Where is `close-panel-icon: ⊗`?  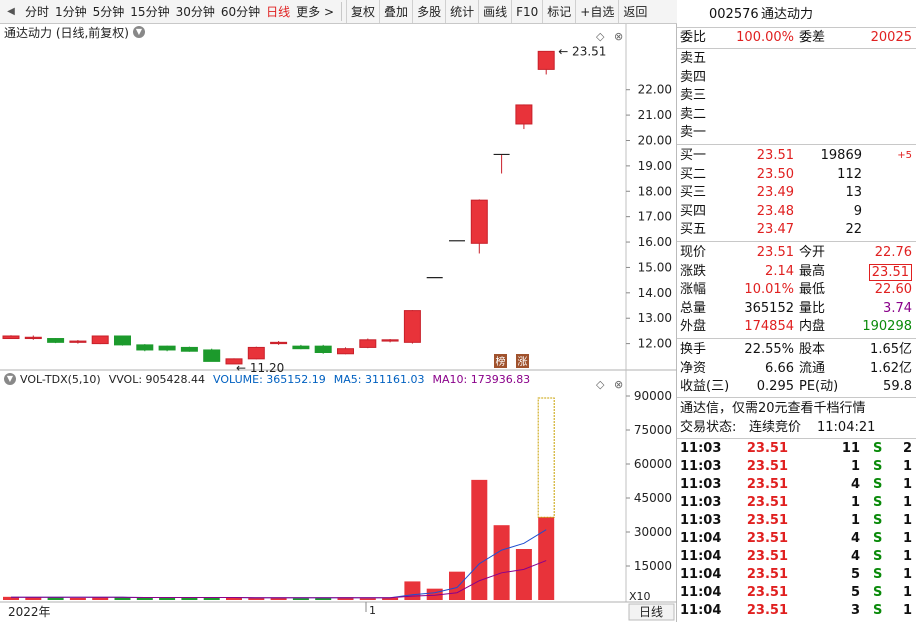
close-panel-icon: ⊗ is located at coordinates (618, 384).